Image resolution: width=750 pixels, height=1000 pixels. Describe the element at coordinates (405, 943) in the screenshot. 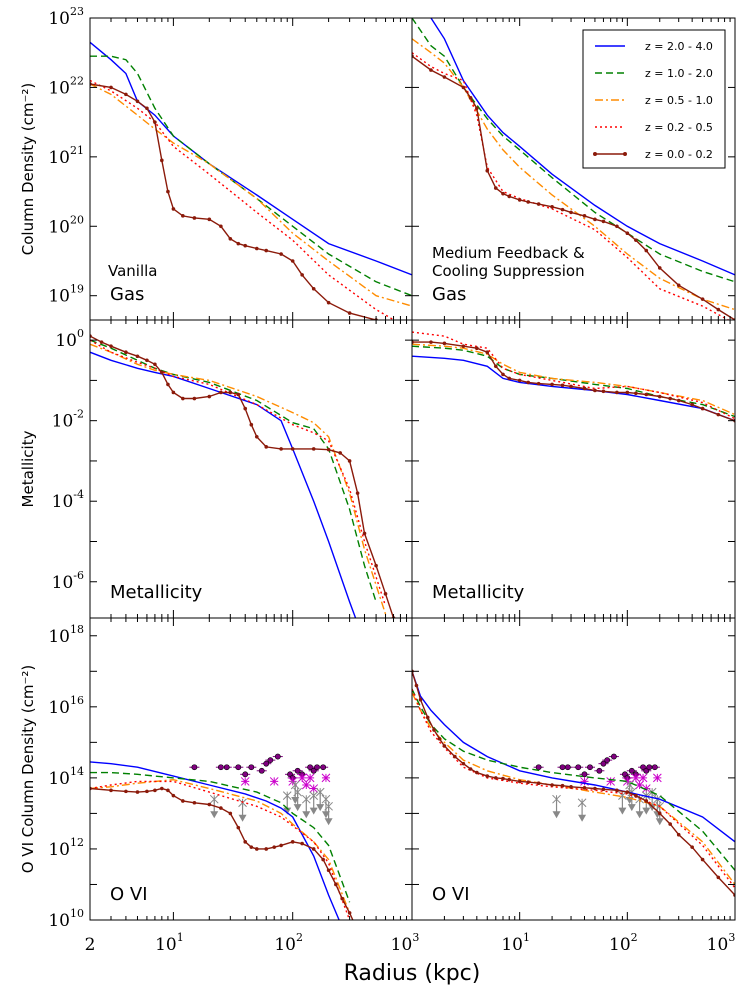

I see `x-tick-label: 10³` at that location.